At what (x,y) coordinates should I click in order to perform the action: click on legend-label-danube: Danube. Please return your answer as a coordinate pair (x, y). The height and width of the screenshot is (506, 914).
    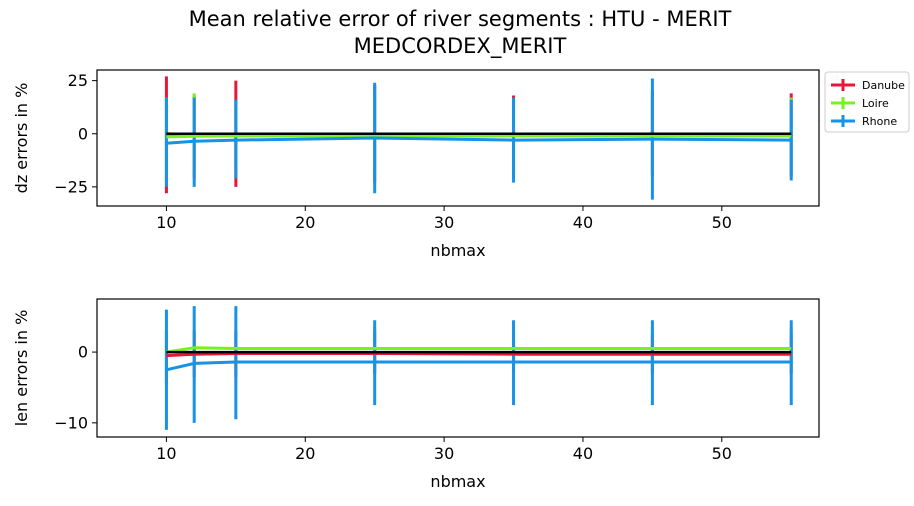
    Looking at the image, I should click on (883, 85).